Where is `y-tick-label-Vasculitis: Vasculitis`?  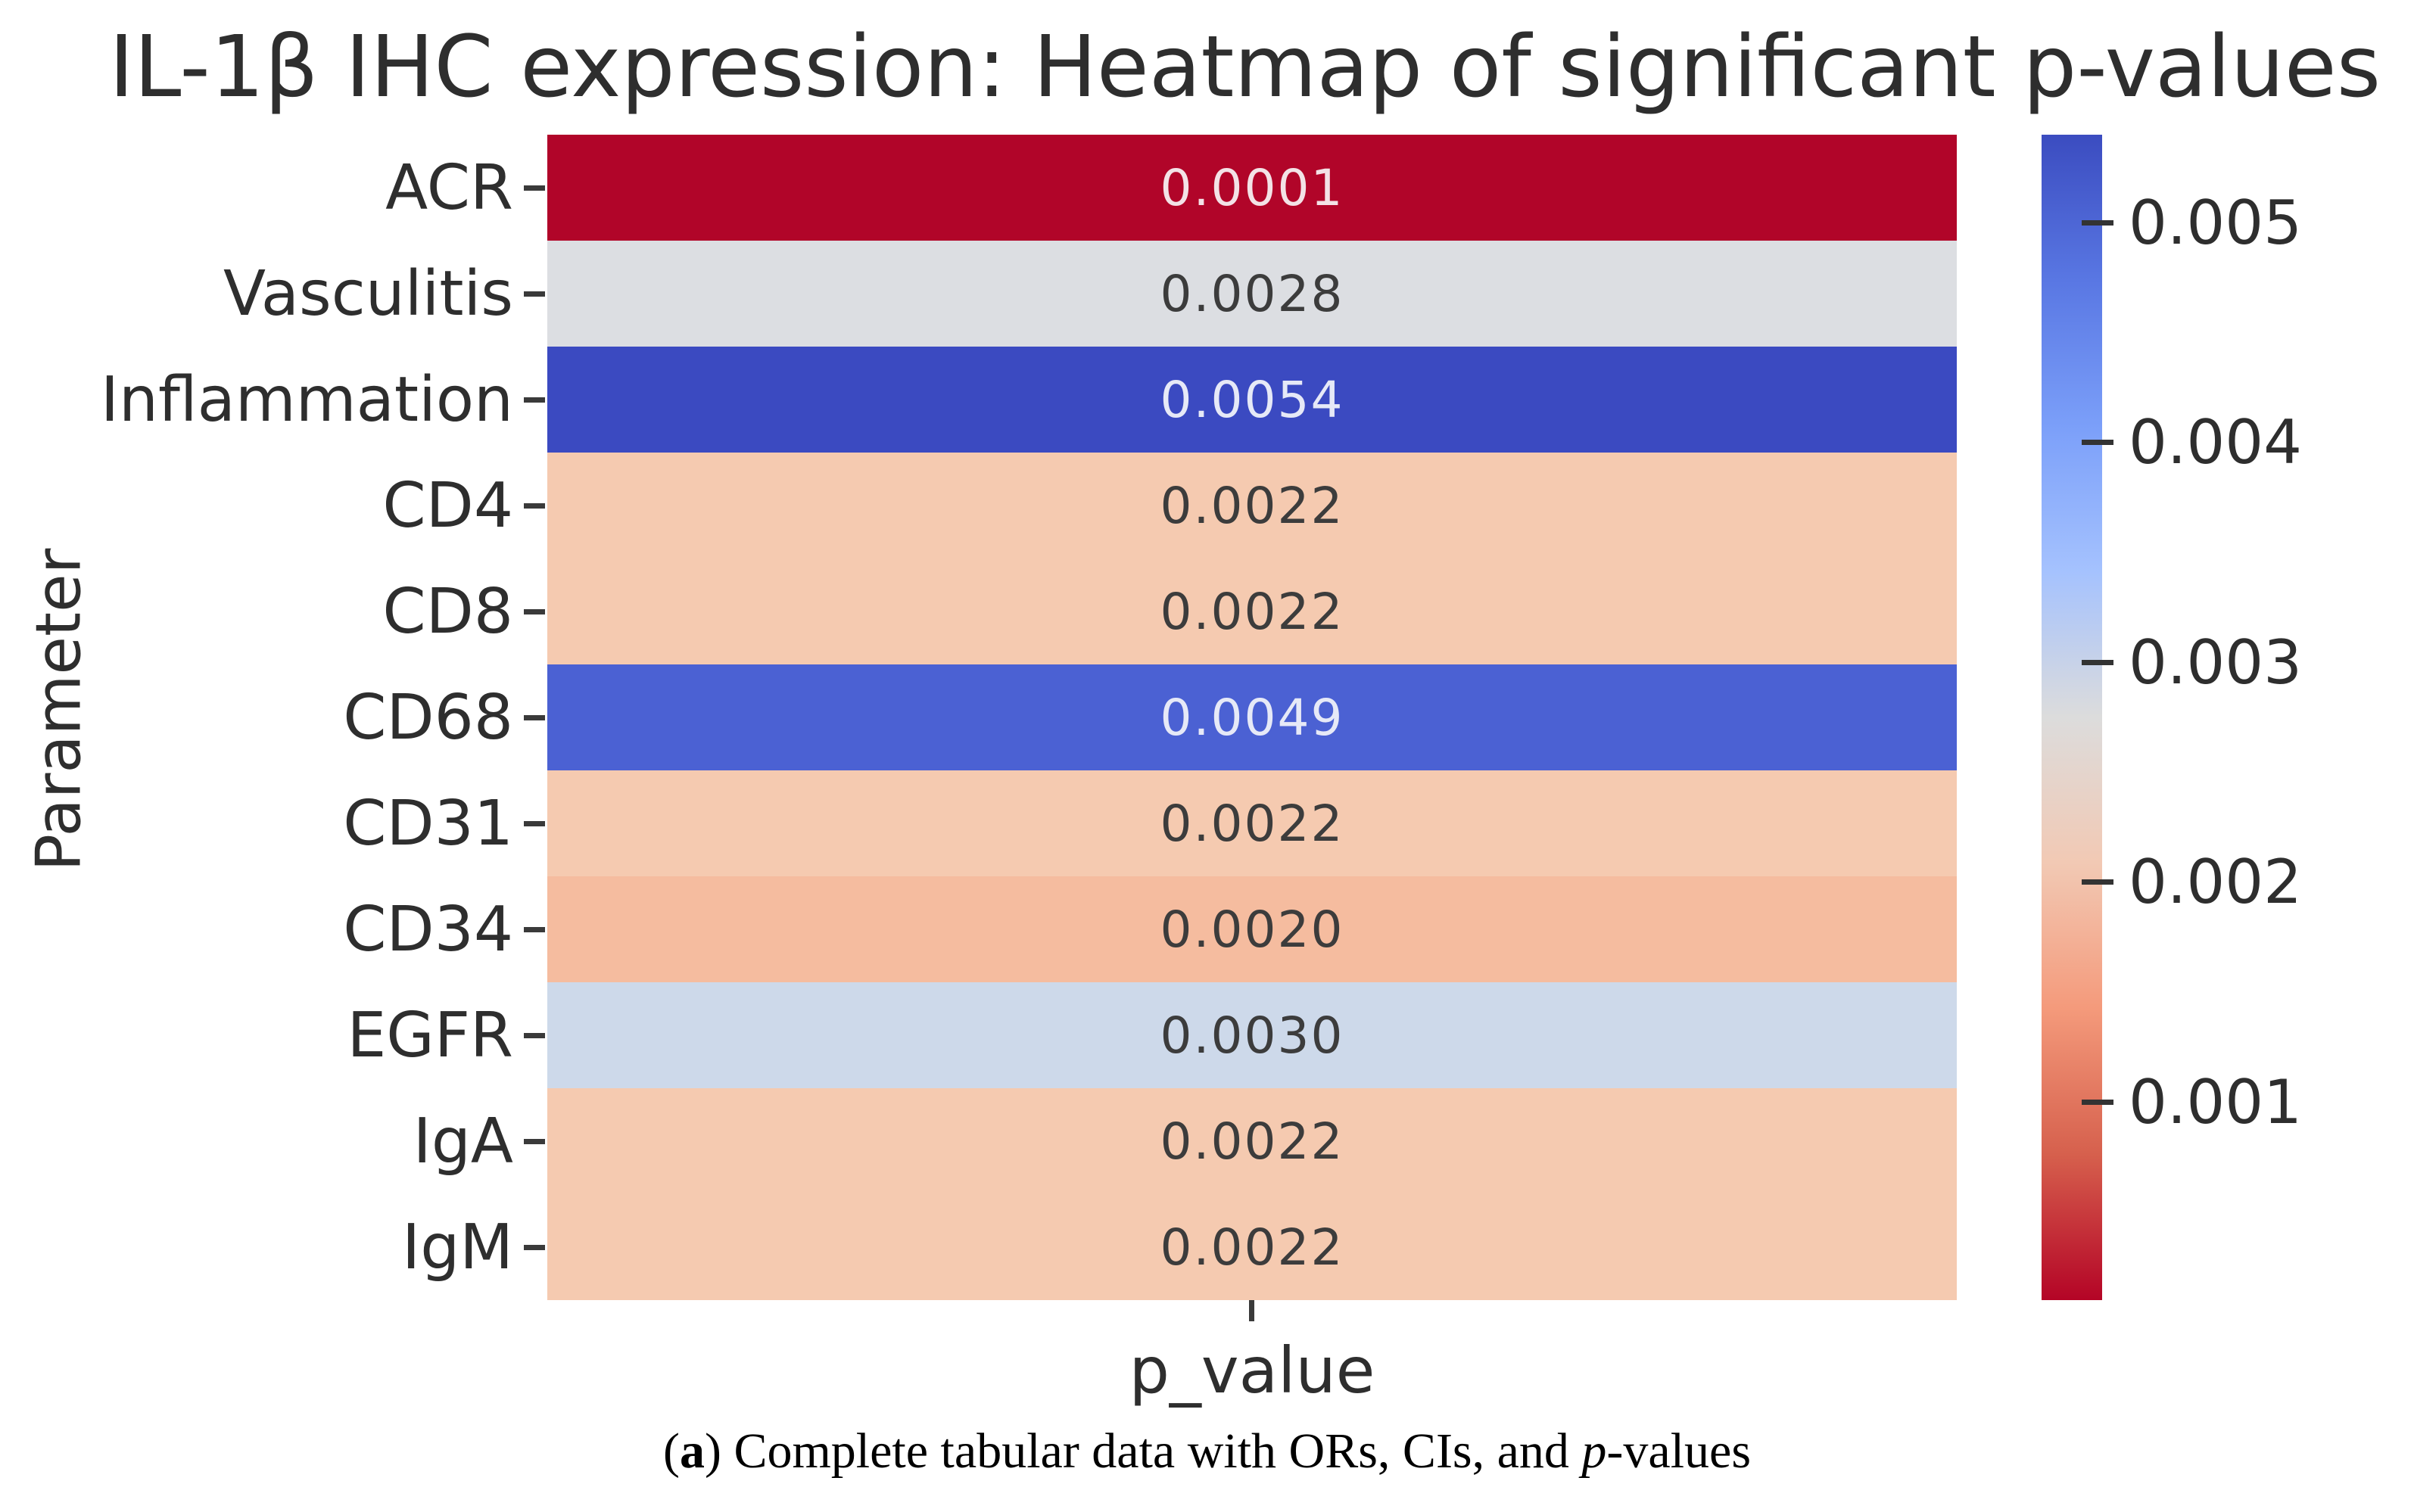 y-tick-label-Vasculitis: Vasculitis is located at coordinates (368, 293).